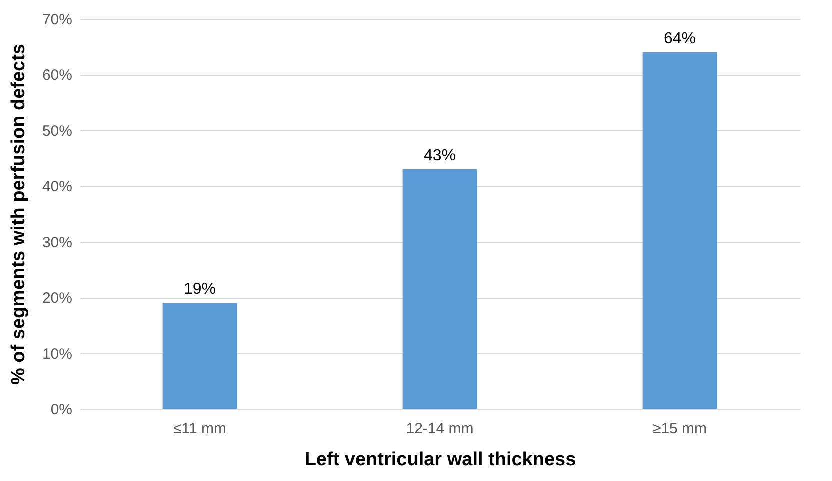 The height and width of the screenshot is (481, 832). I want to click on y-tick-label: 40%, so click(57, 187).